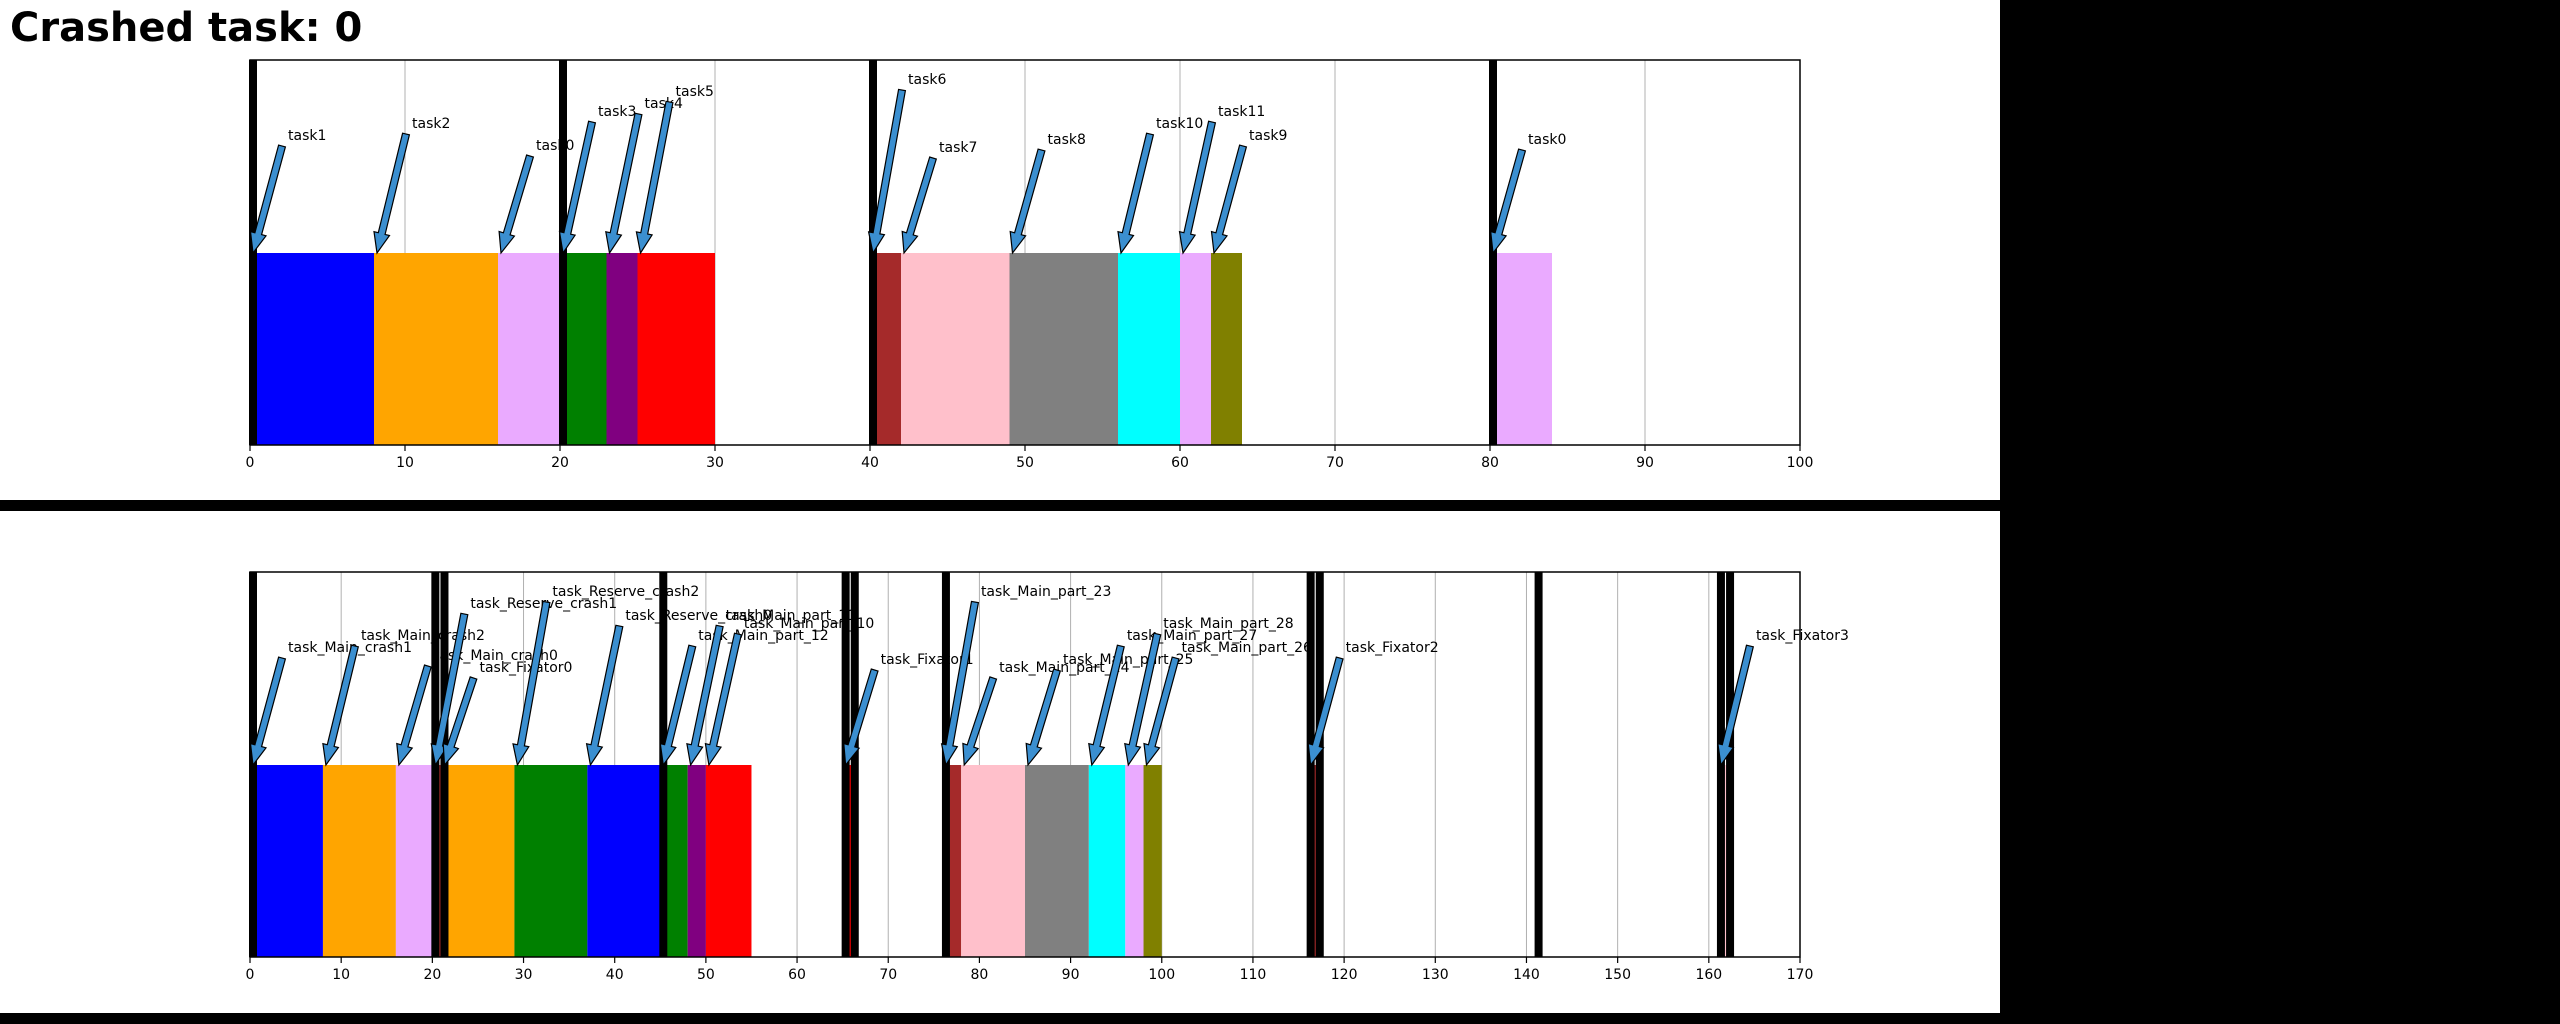 This screenshot has height=1024, width=2560. What do you see at coordinates (341, 975) in the screenshot?
I see `x-tick-label: 10` at bounding box center [341, 975].